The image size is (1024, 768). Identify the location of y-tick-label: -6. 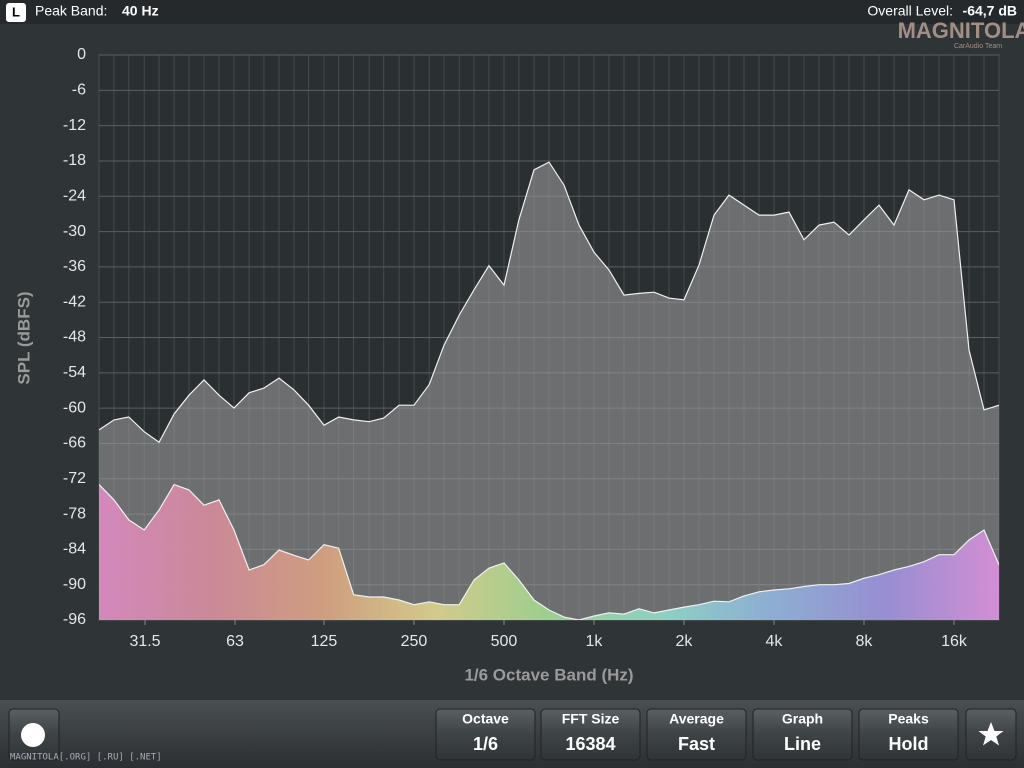
(79, 90).